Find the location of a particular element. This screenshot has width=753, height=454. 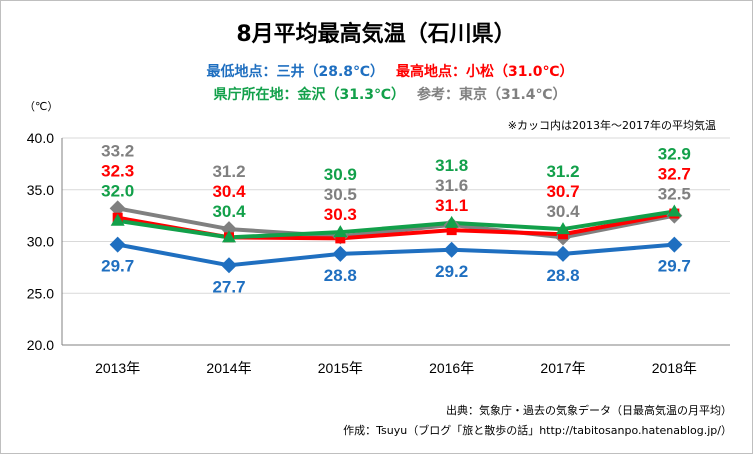

data-label: 29.2 is located at coordinates (451, 271).